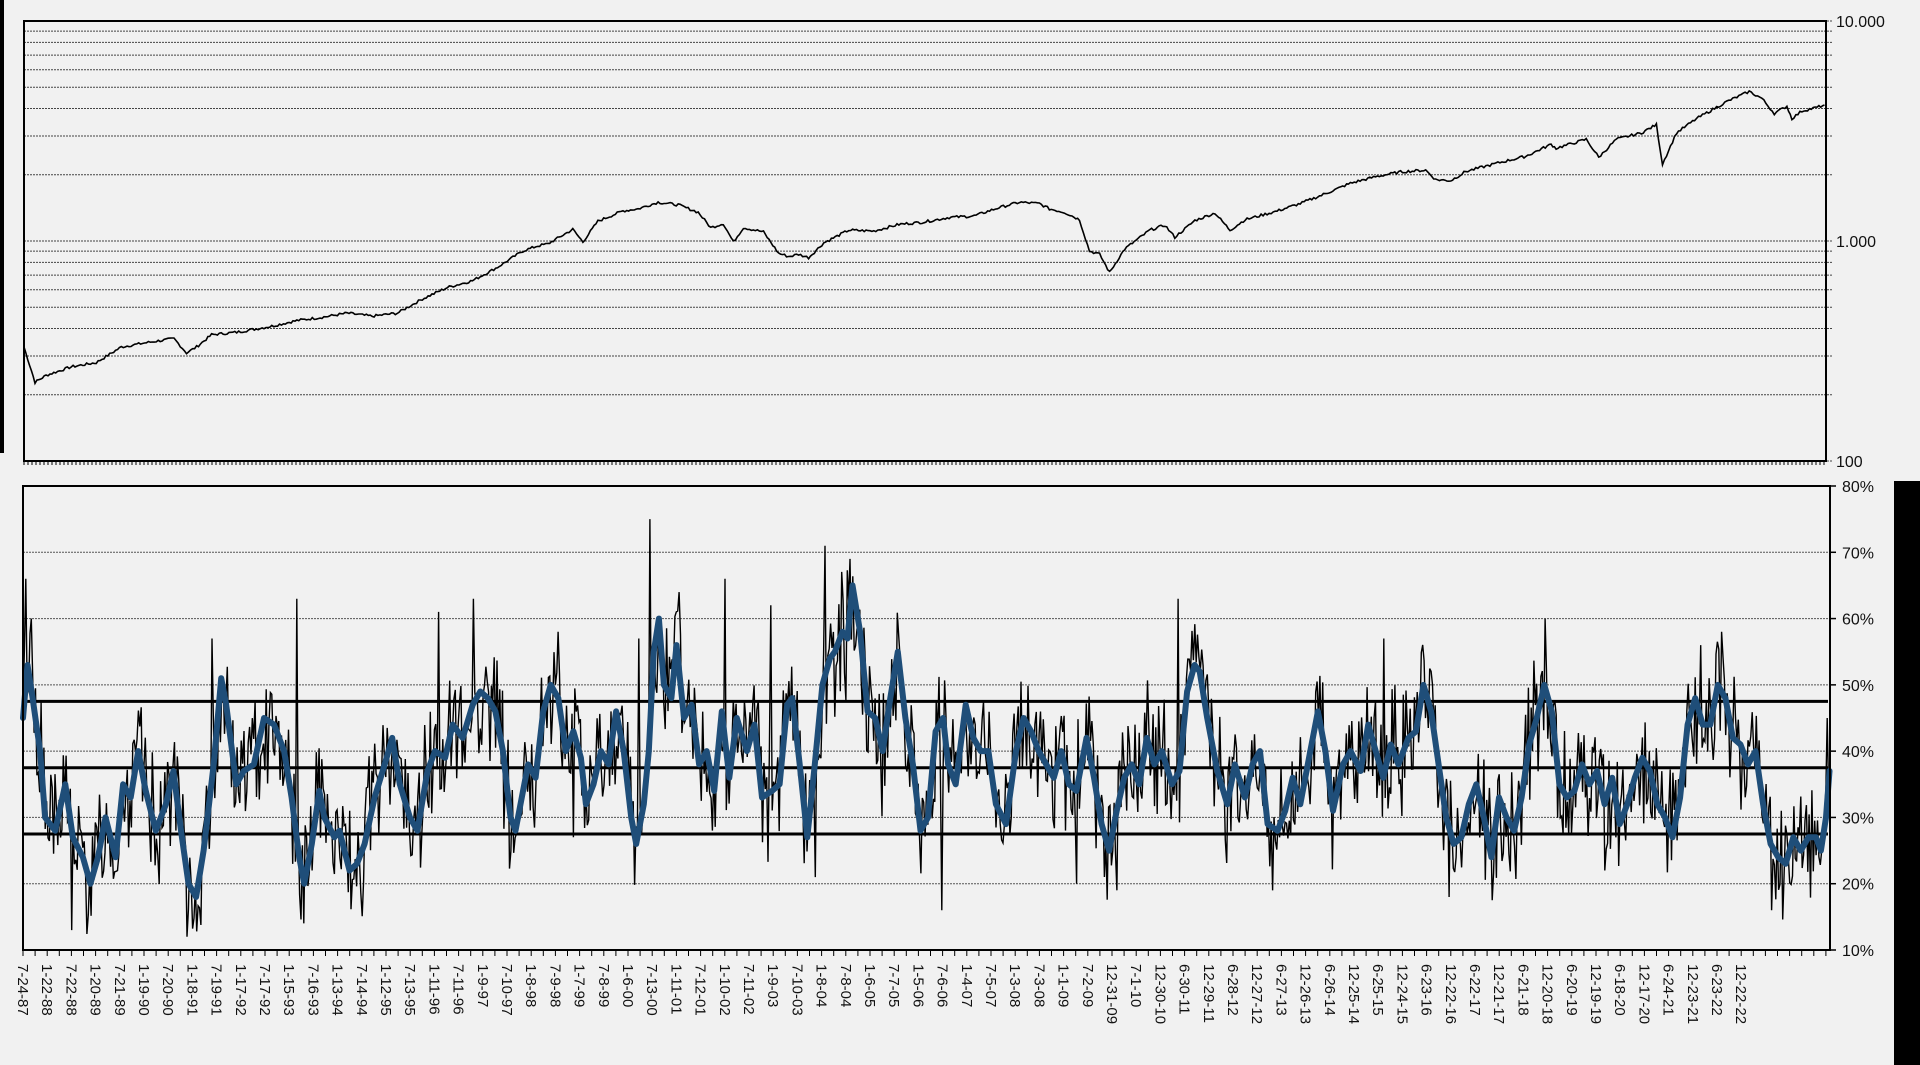  Describe the element at coordinates (22, 990) in the screenshot. I see `x-tick-label: 7-24-87` at that location.